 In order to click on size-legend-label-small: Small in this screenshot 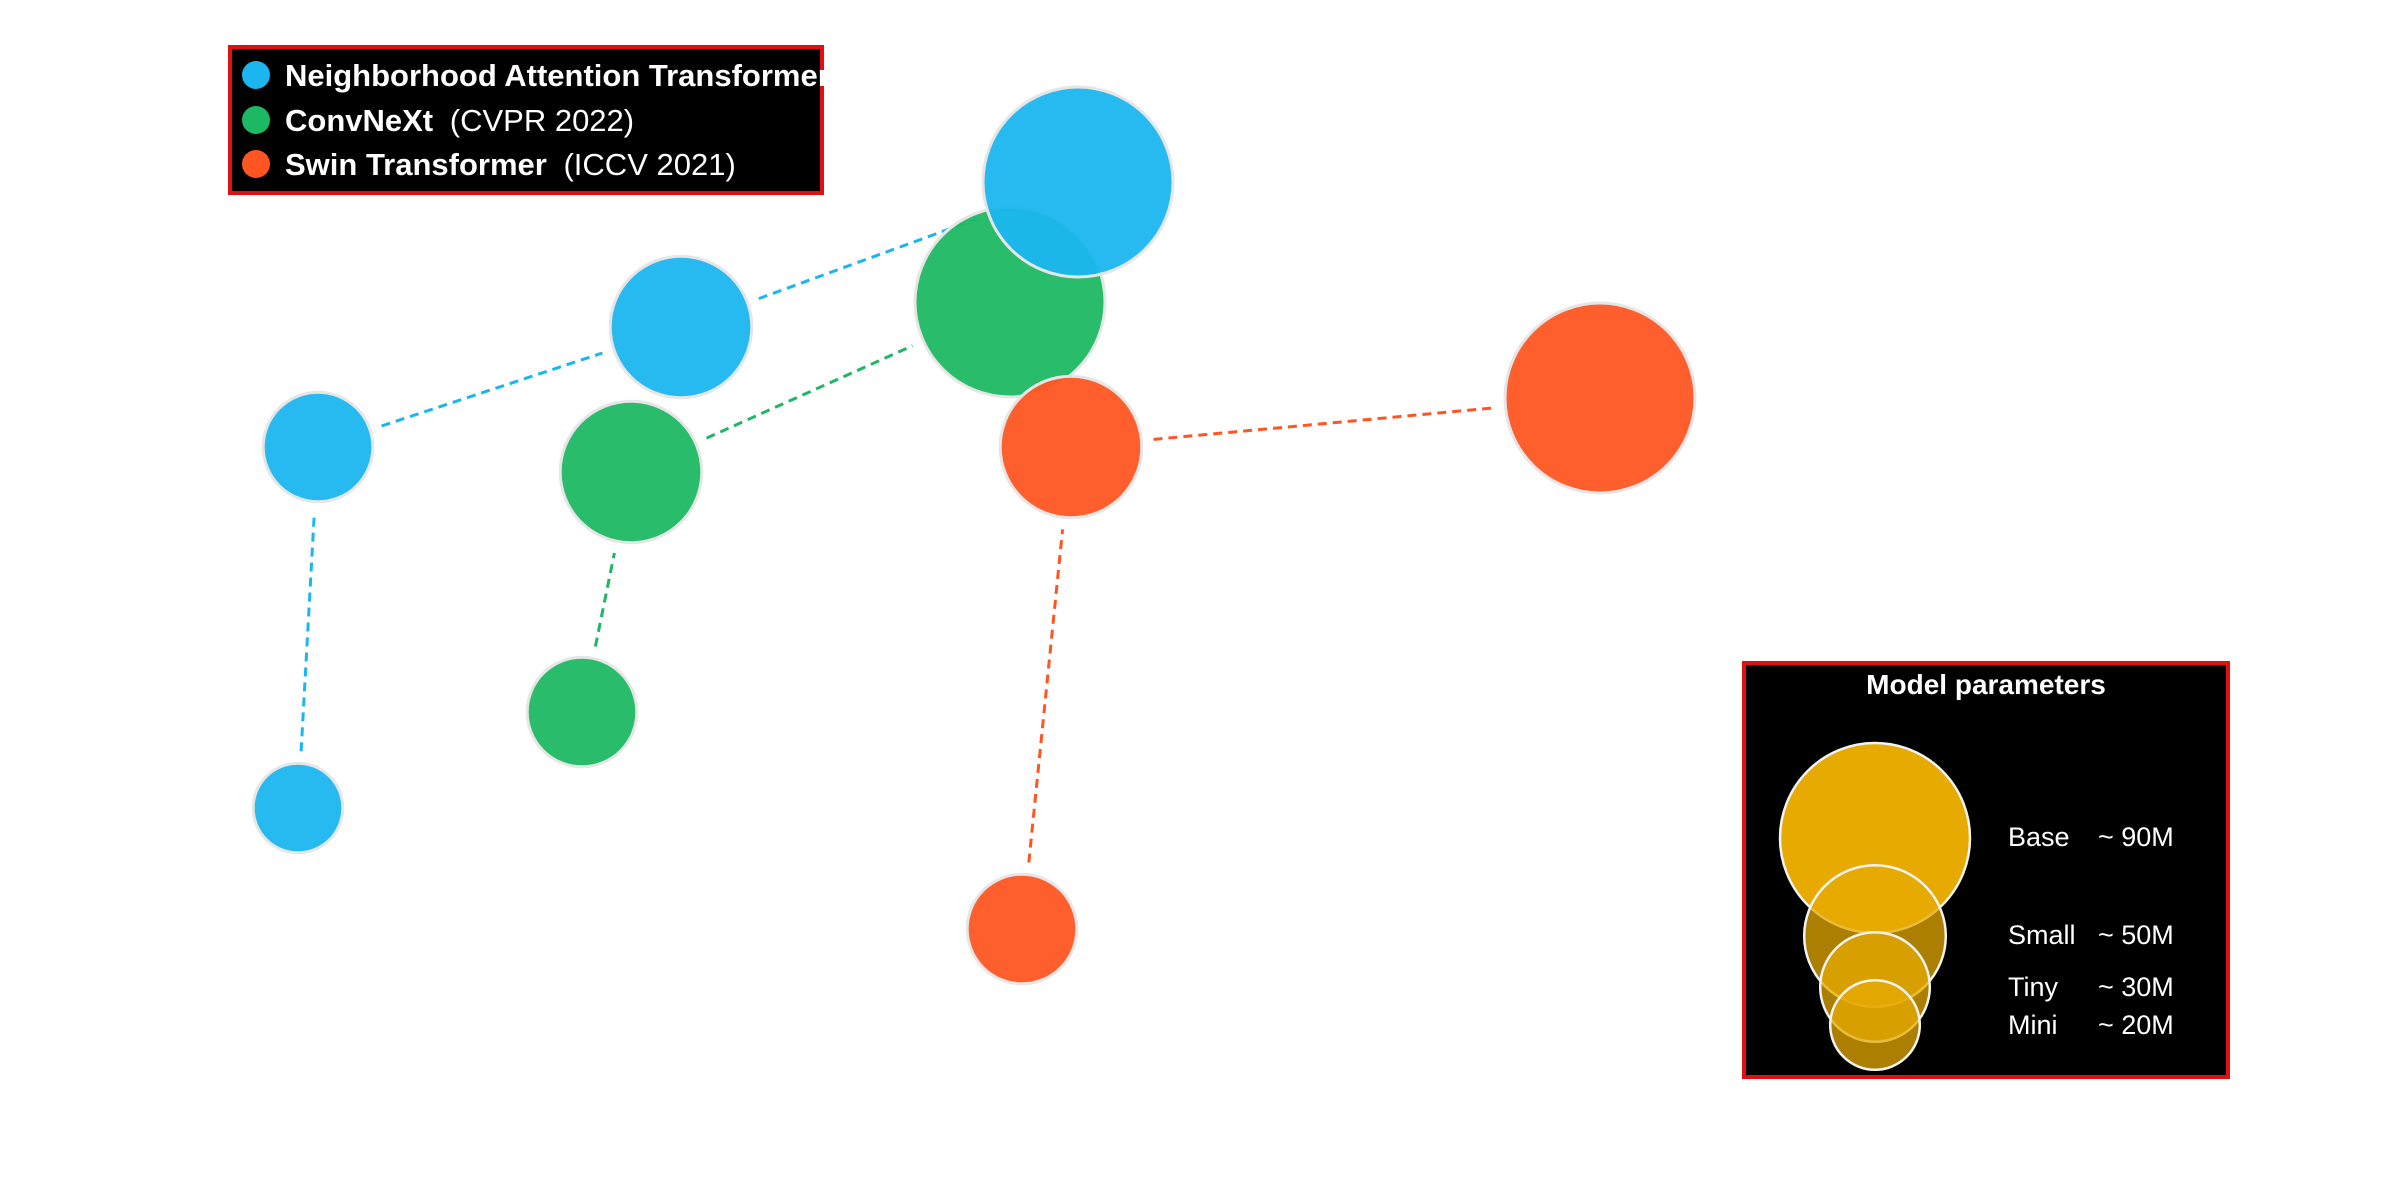, I will do `click(2042, 935)`.